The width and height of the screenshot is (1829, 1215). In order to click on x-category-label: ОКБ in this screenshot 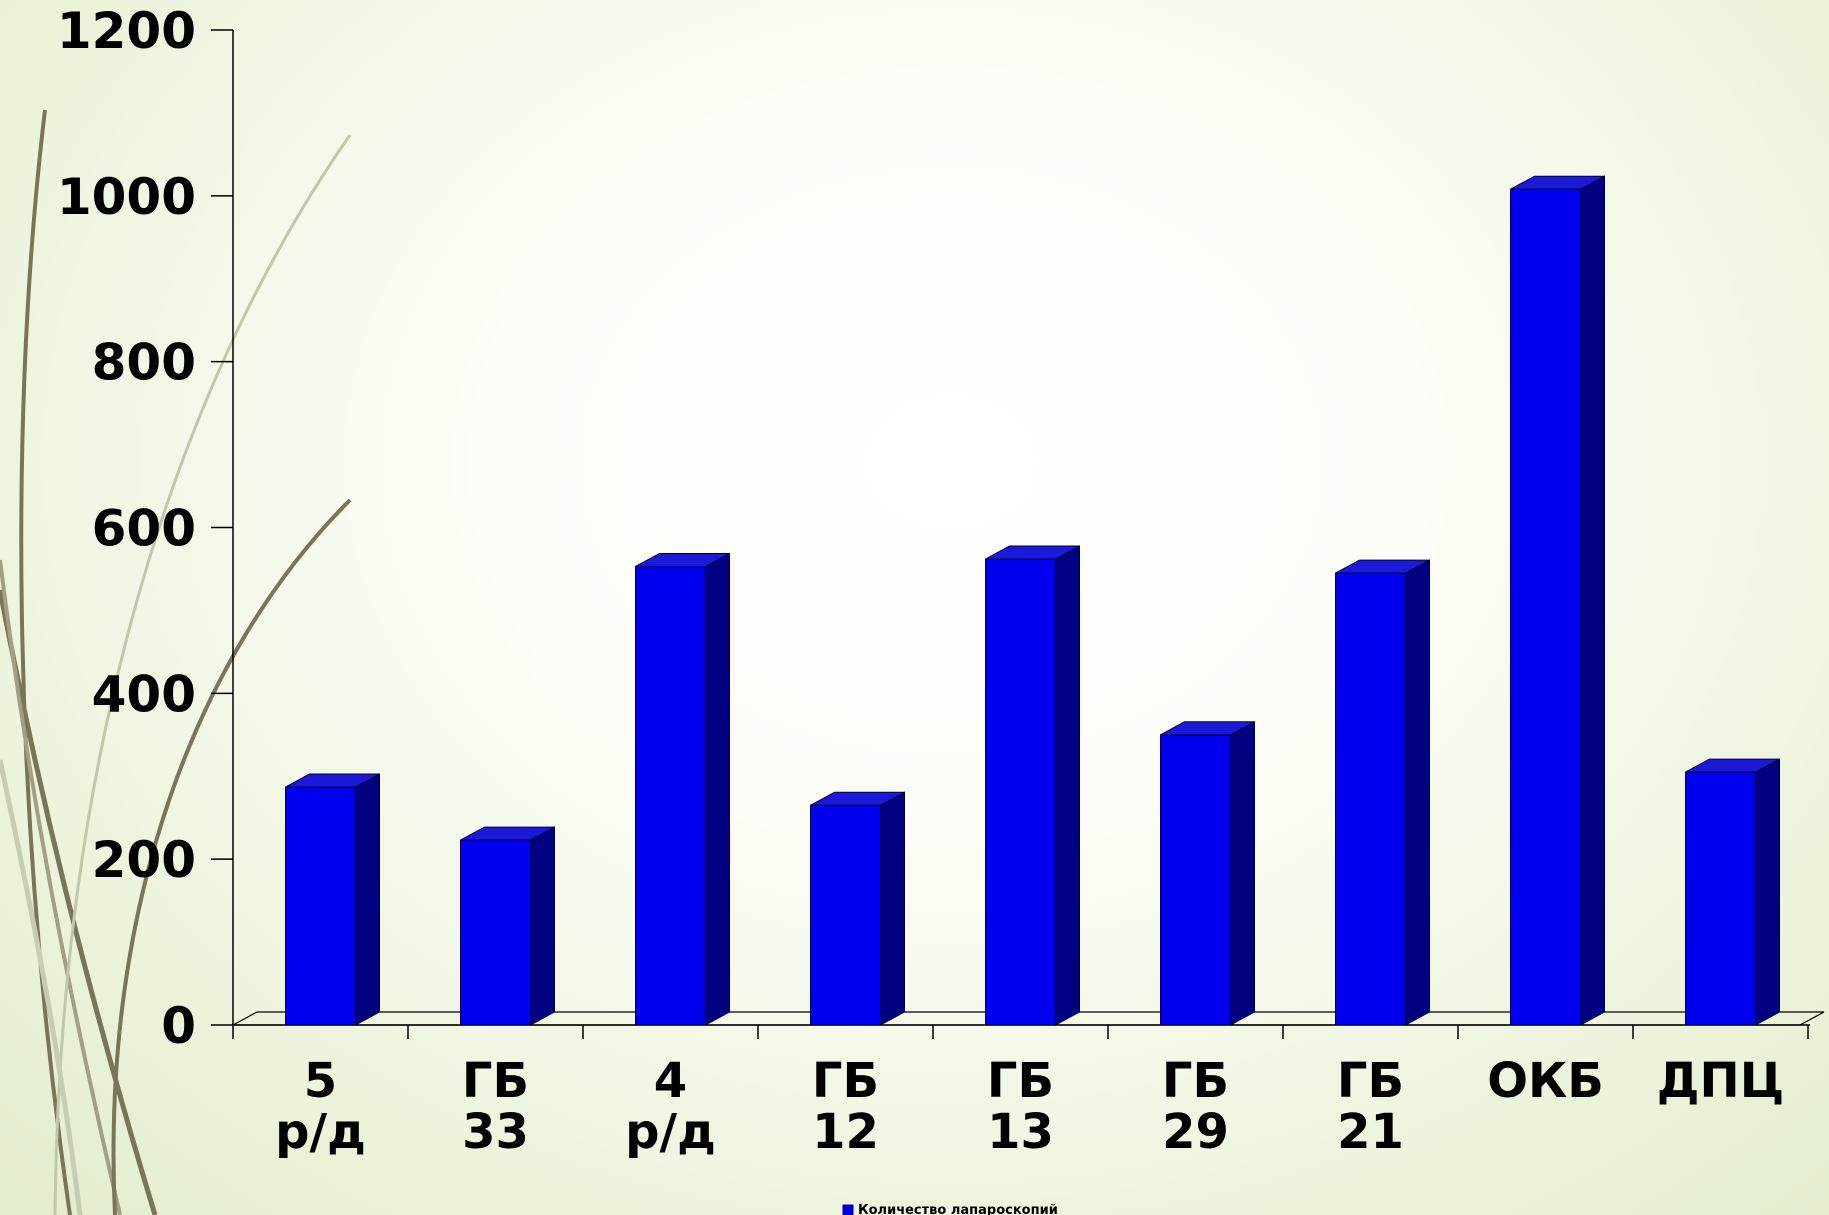, I will do `click(1545, 1081)`.